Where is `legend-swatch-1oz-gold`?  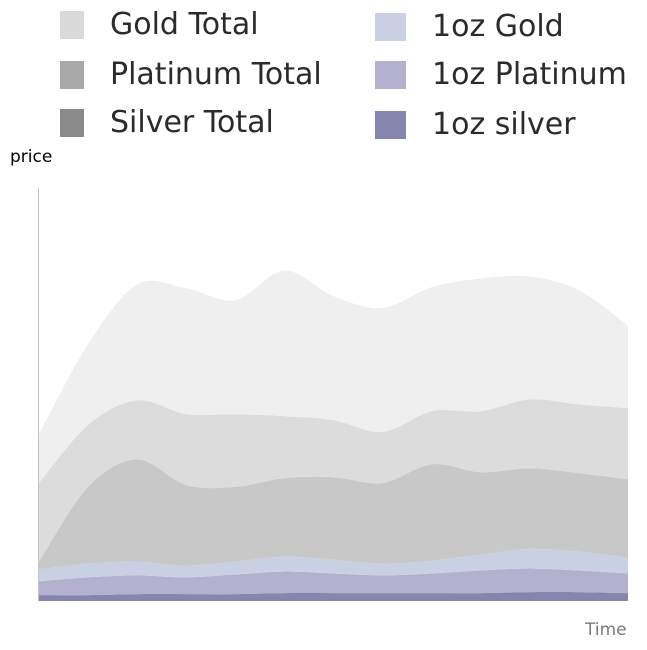 legend-swatch-1oz-gold is located at coordinates (390, 27).